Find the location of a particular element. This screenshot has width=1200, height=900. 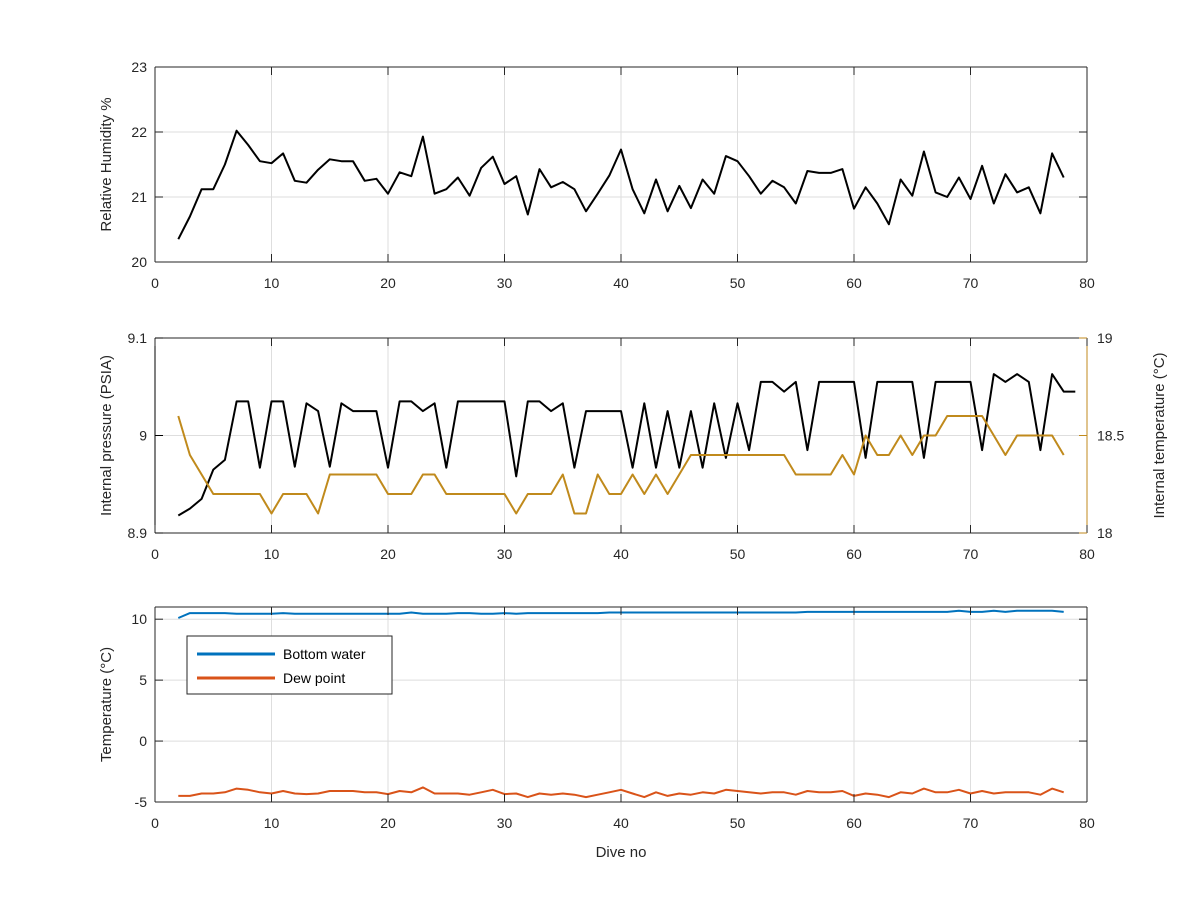

x-axis-title: Dive no is located at coordinates (621, 852).